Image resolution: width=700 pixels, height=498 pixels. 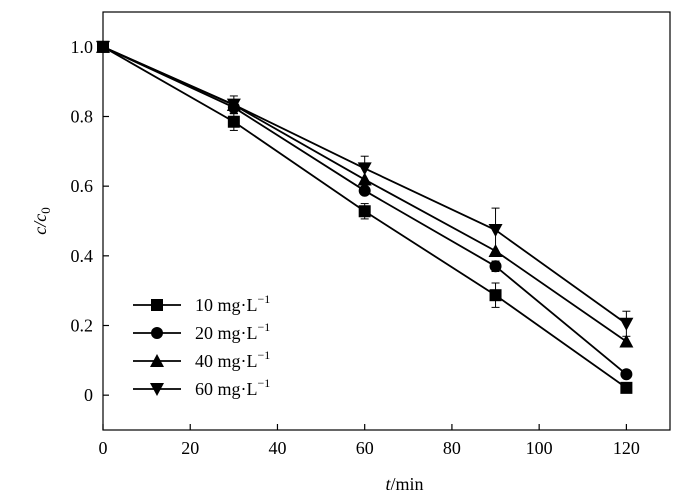 What do you see at coordinates (232, 359) in the screenshot?
I see `legend-label-3: 40 mg·L−1` at bounding box center [232, 359].